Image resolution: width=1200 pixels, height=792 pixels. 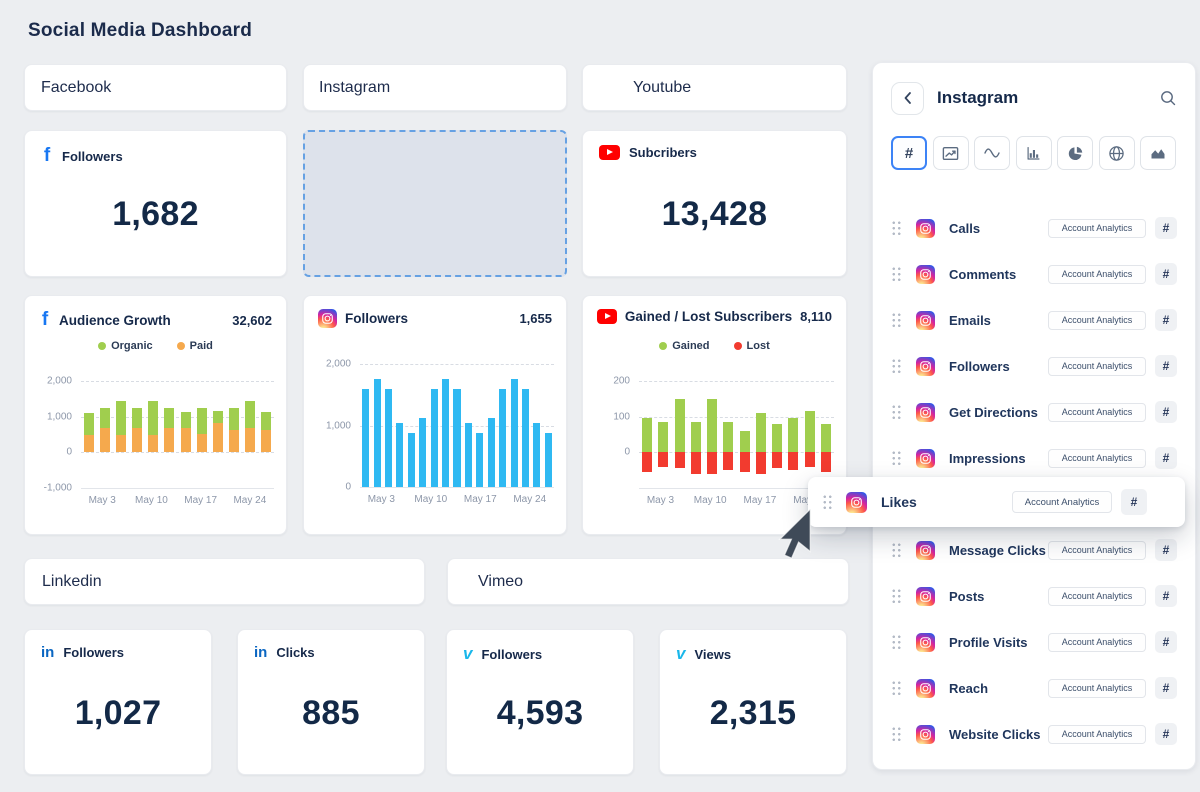 What do you see at coordinates (155, 346) in the screenshot?
I see `chart-legend: Organic Paid` at bounding box center [155, 346].